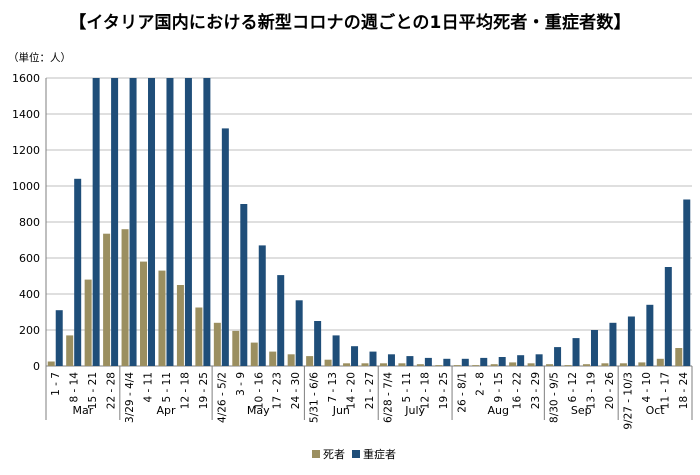  Describe the element at coordinates (628, 401) in the screenshot. I see `x-category-label: 9/27 - 10/3` at that location.